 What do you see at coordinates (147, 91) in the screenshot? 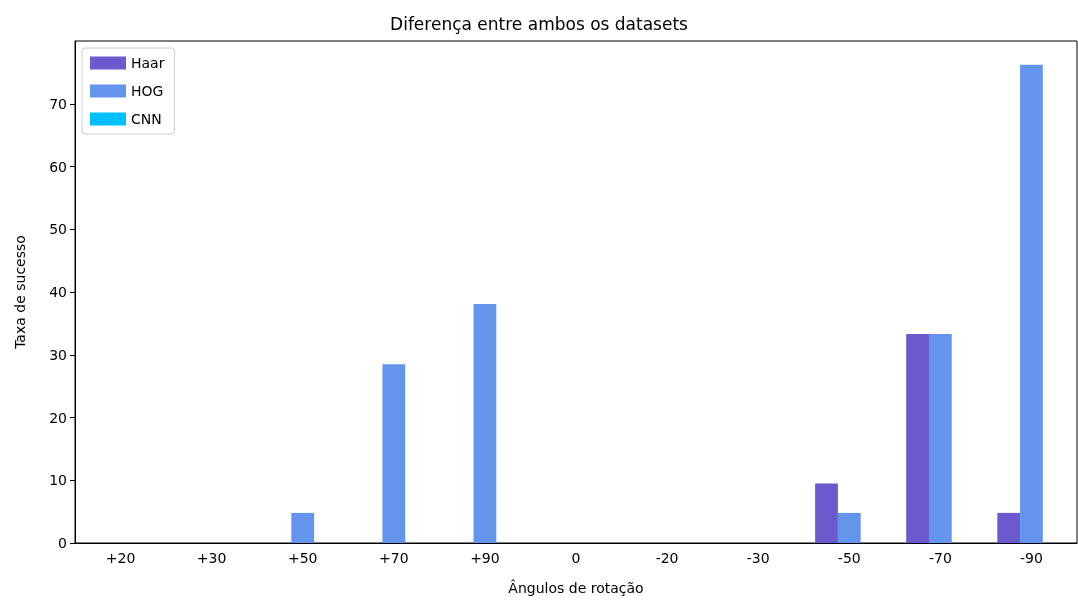
I see `legend-label: HOG` at bounding box center [147, 91].